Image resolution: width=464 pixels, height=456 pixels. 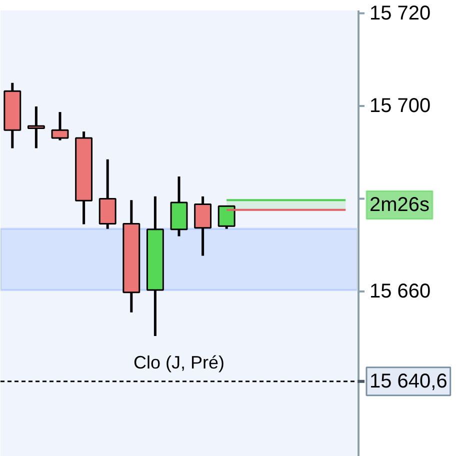 I want to click on ref-line-label: Clo (J, Pré), so click(x=179, y=362).